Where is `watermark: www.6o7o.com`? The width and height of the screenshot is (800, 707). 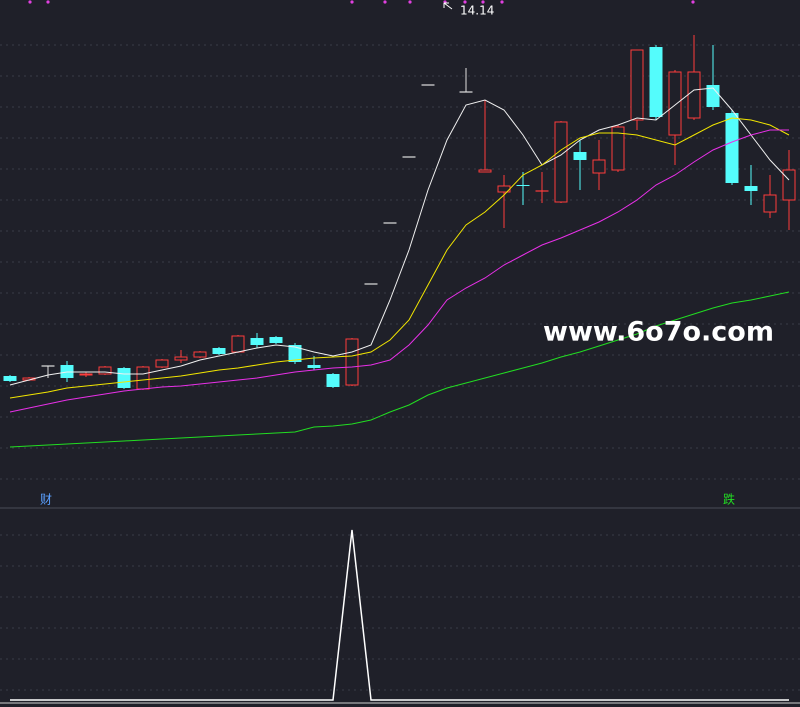 watermark: www.6o7o.com is located at coordinates (658, 332).